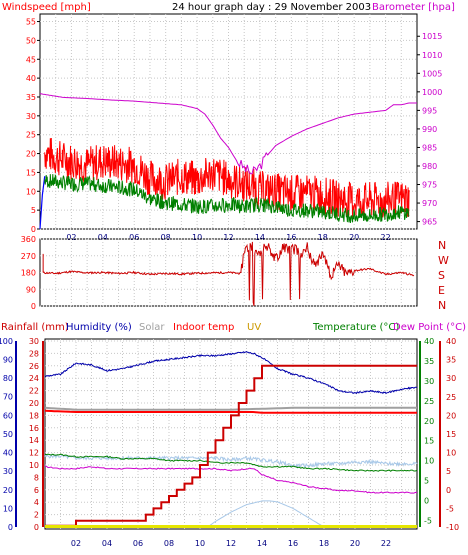  Describe the element at coordinates (254, 327) in the screenshot. I see `legend-label: UV` at that location.